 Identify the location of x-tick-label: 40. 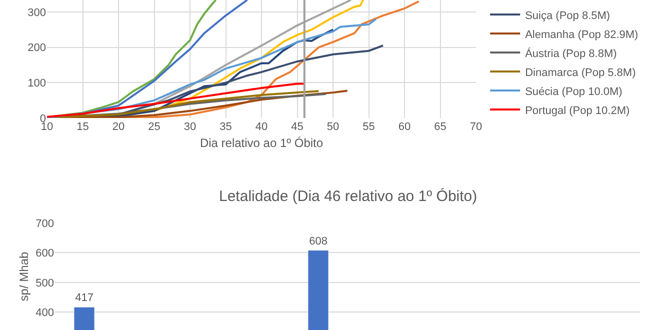
(261, 127).